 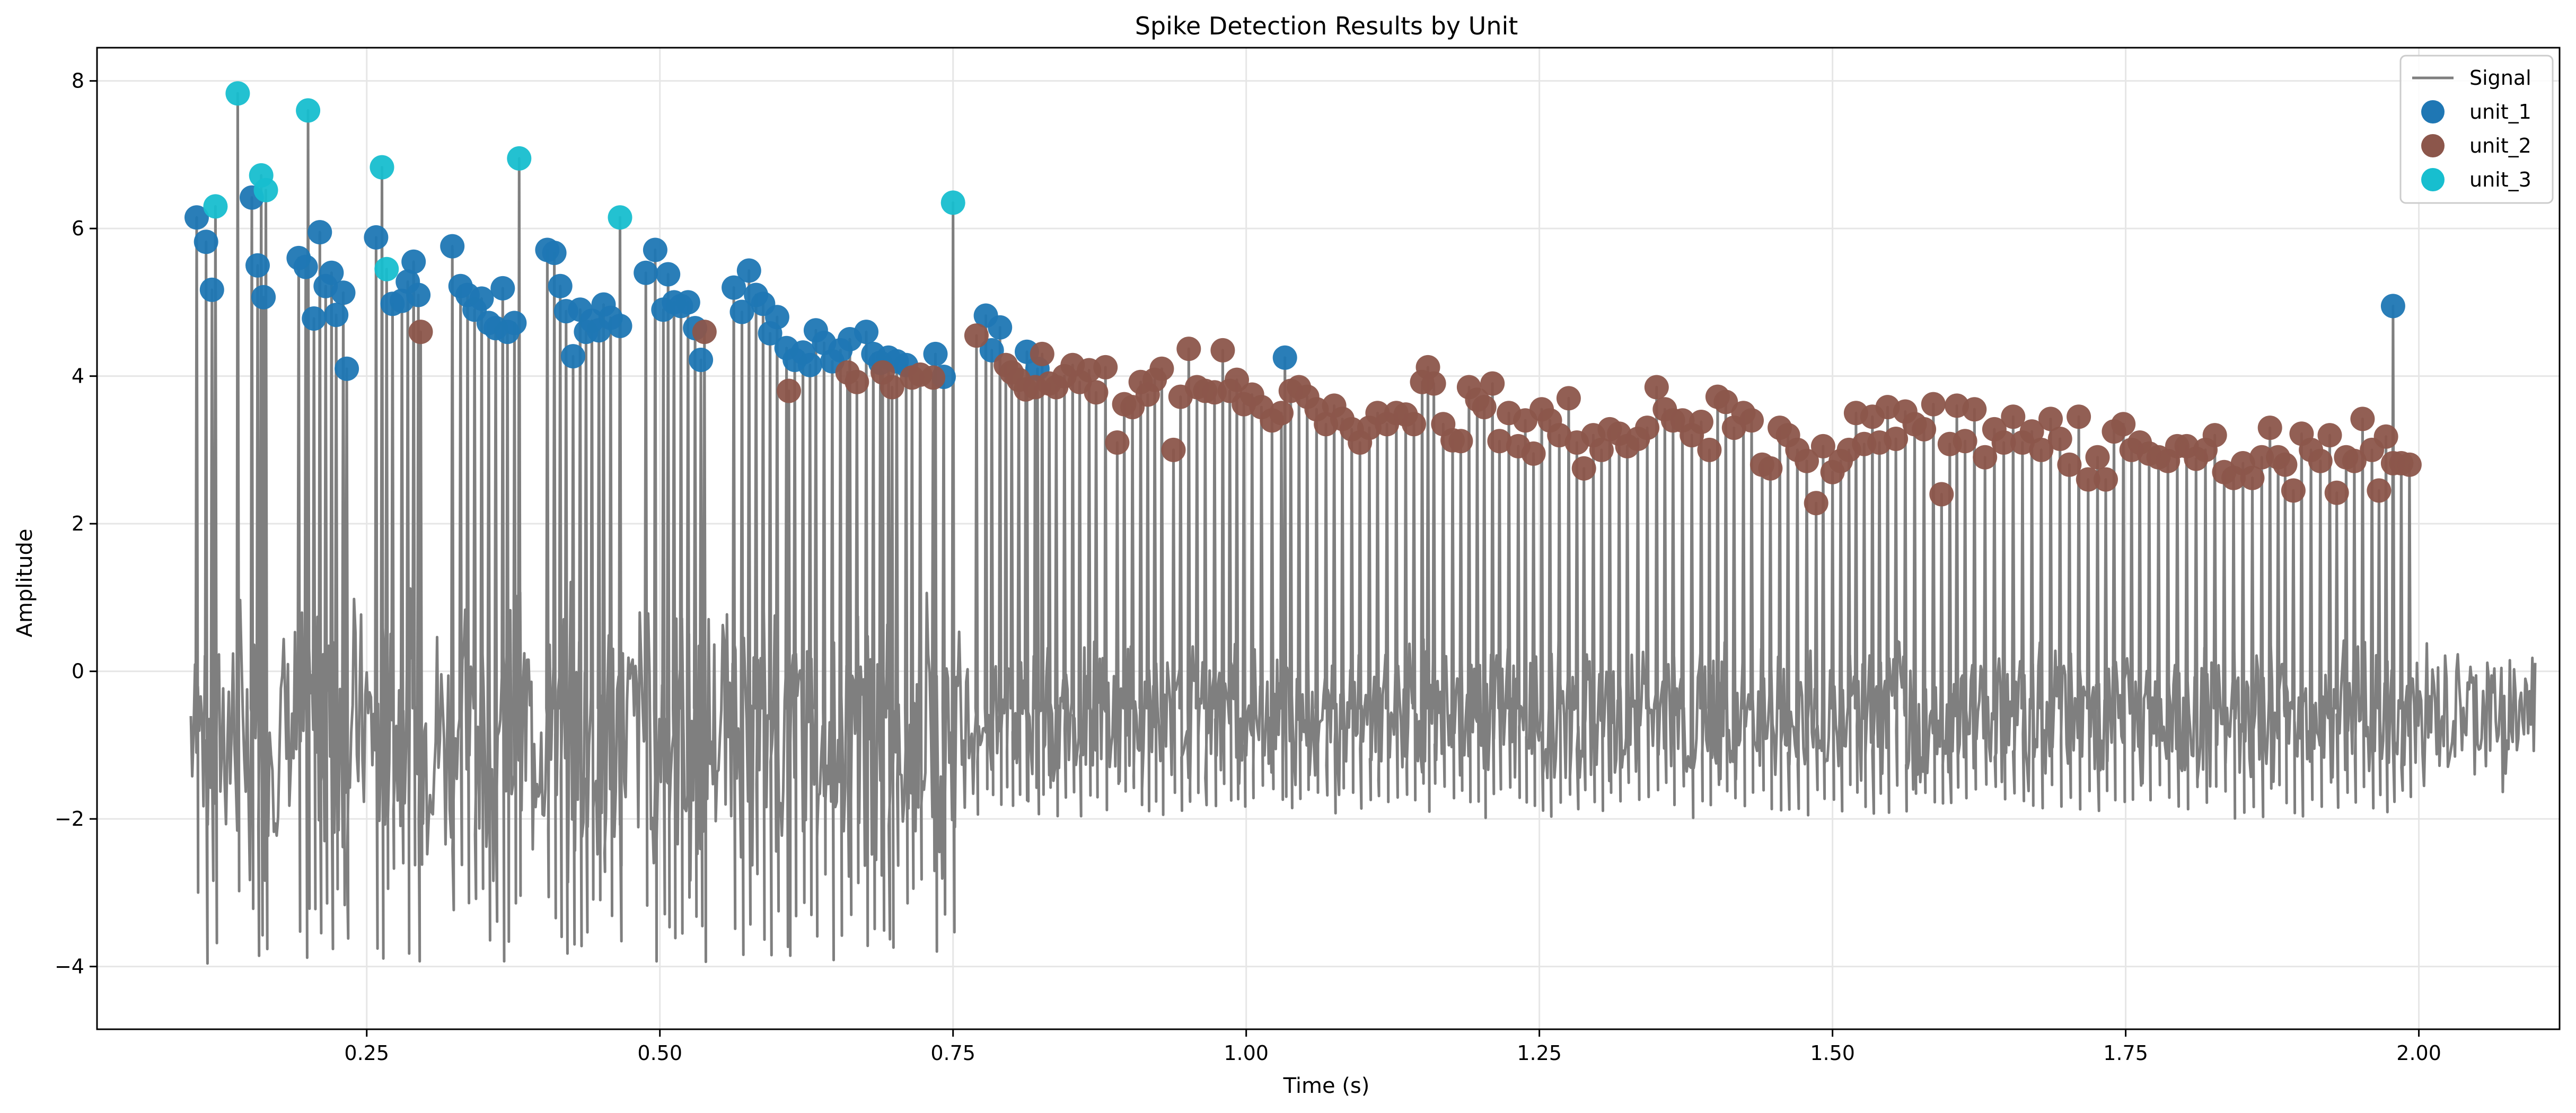 I want to click on y-tick-label: 2, so click(x=78, y=523).